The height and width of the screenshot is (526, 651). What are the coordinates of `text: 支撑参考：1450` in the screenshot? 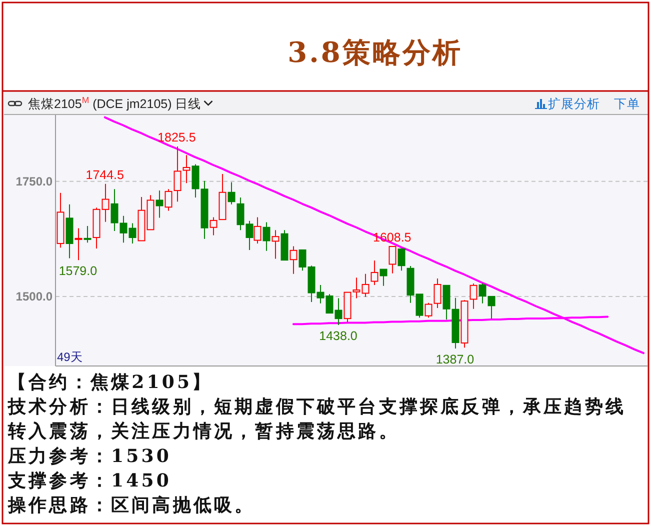 It's located at (89, 481).